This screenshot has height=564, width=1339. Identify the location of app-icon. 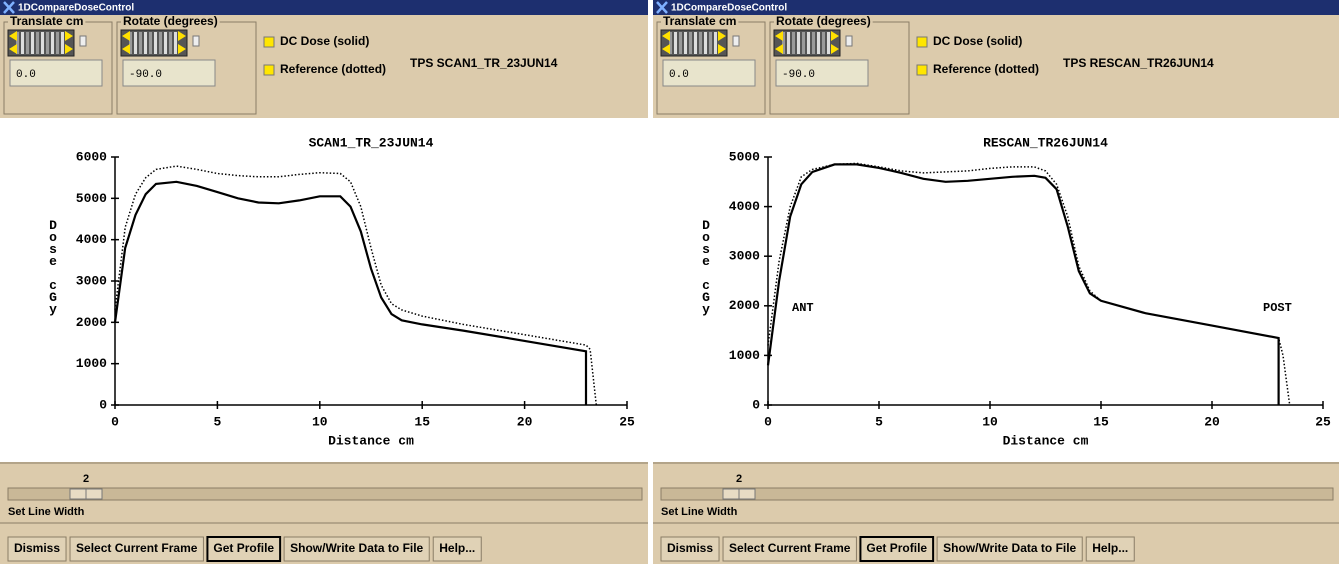
(662, 7).